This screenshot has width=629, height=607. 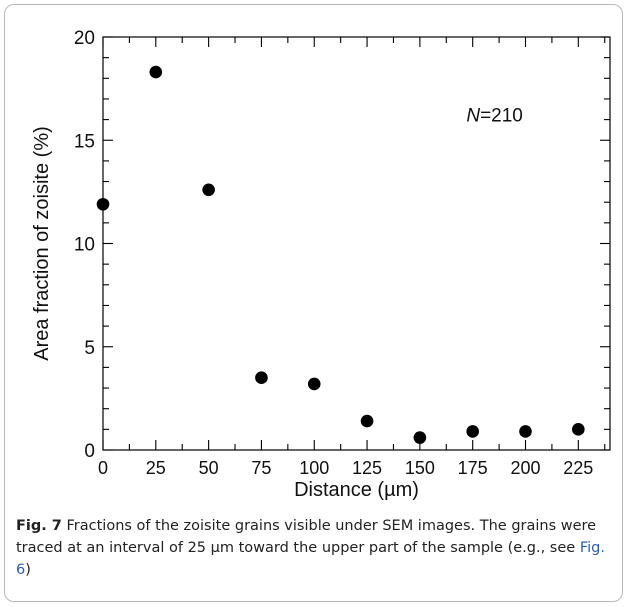 I want to click on sample-size-value: =210, so click(x=501, y=116).